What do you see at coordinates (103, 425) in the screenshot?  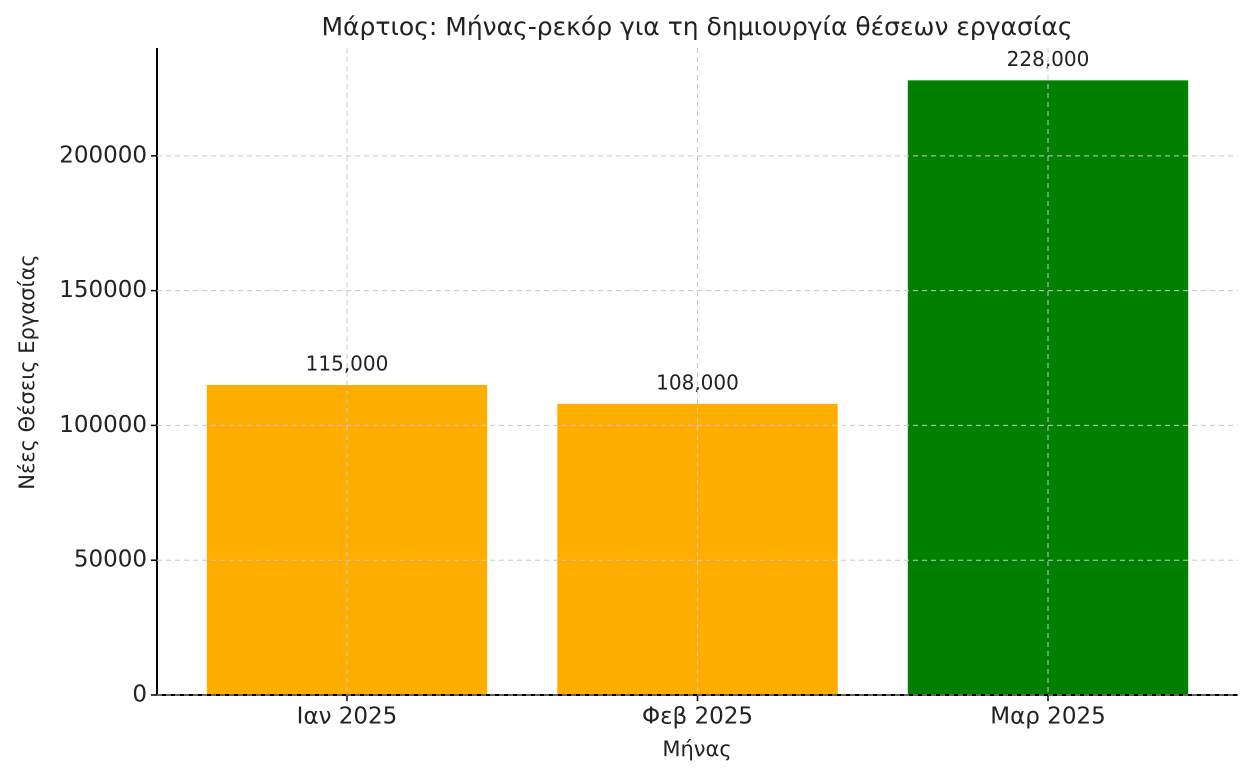 I see `y-tick-label: 100000` at bounding box center [103, 425].